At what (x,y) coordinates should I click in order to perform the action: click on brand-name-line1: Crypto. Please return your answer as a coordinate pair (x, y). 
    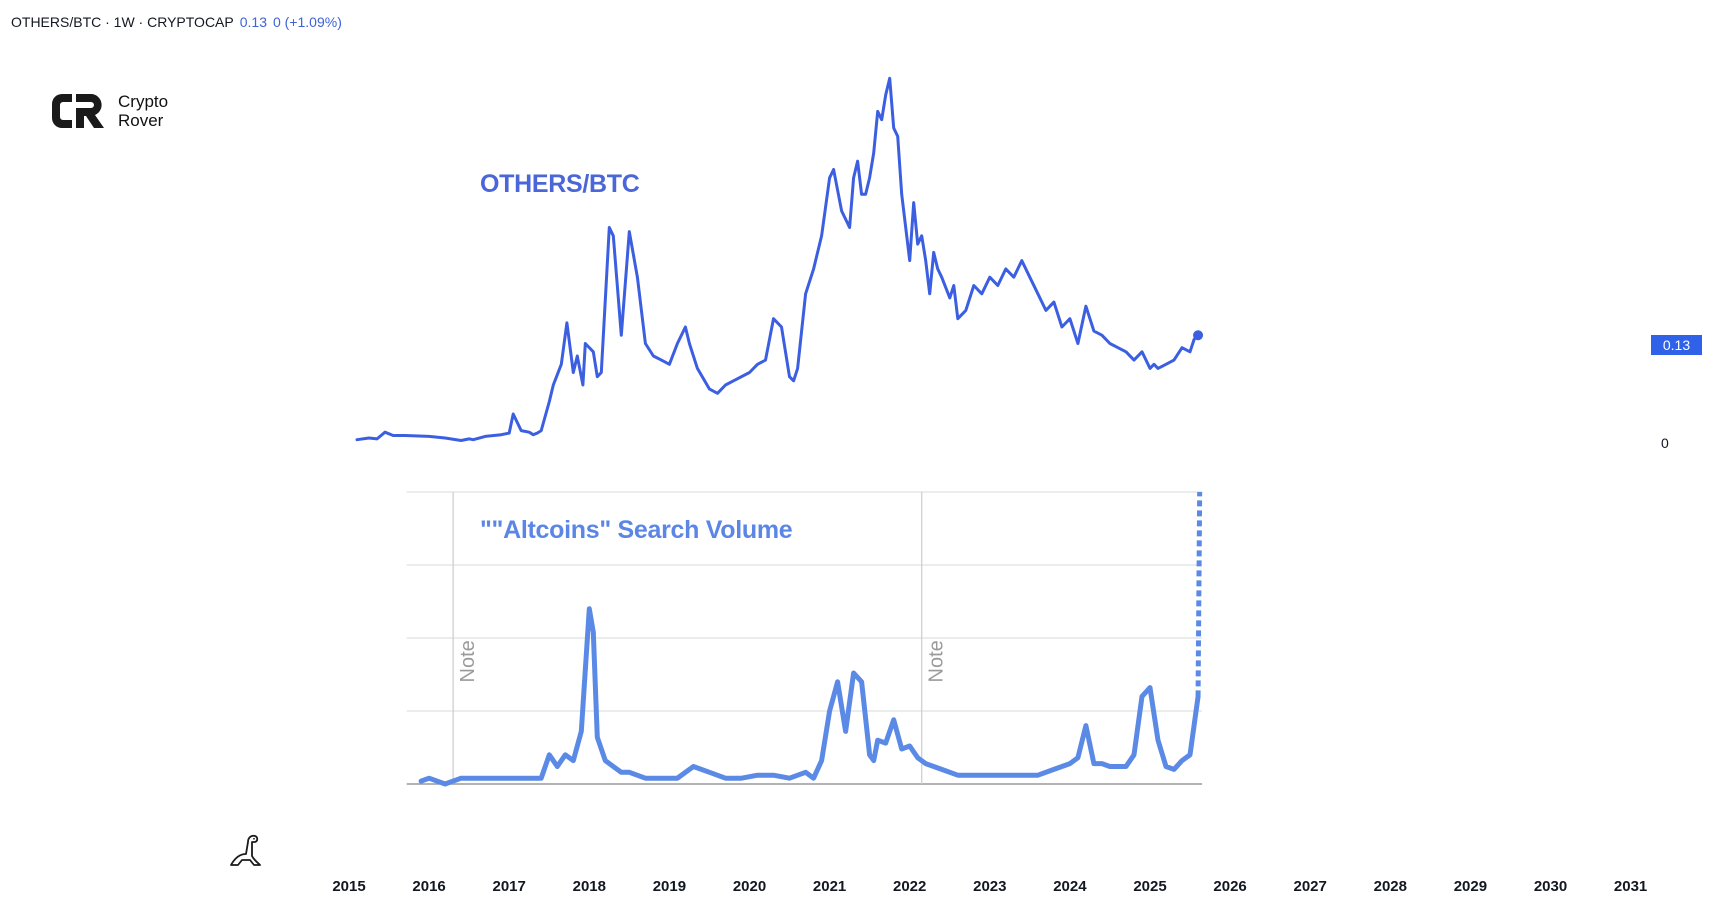
    Looking at the image, I should click on (143, 101).